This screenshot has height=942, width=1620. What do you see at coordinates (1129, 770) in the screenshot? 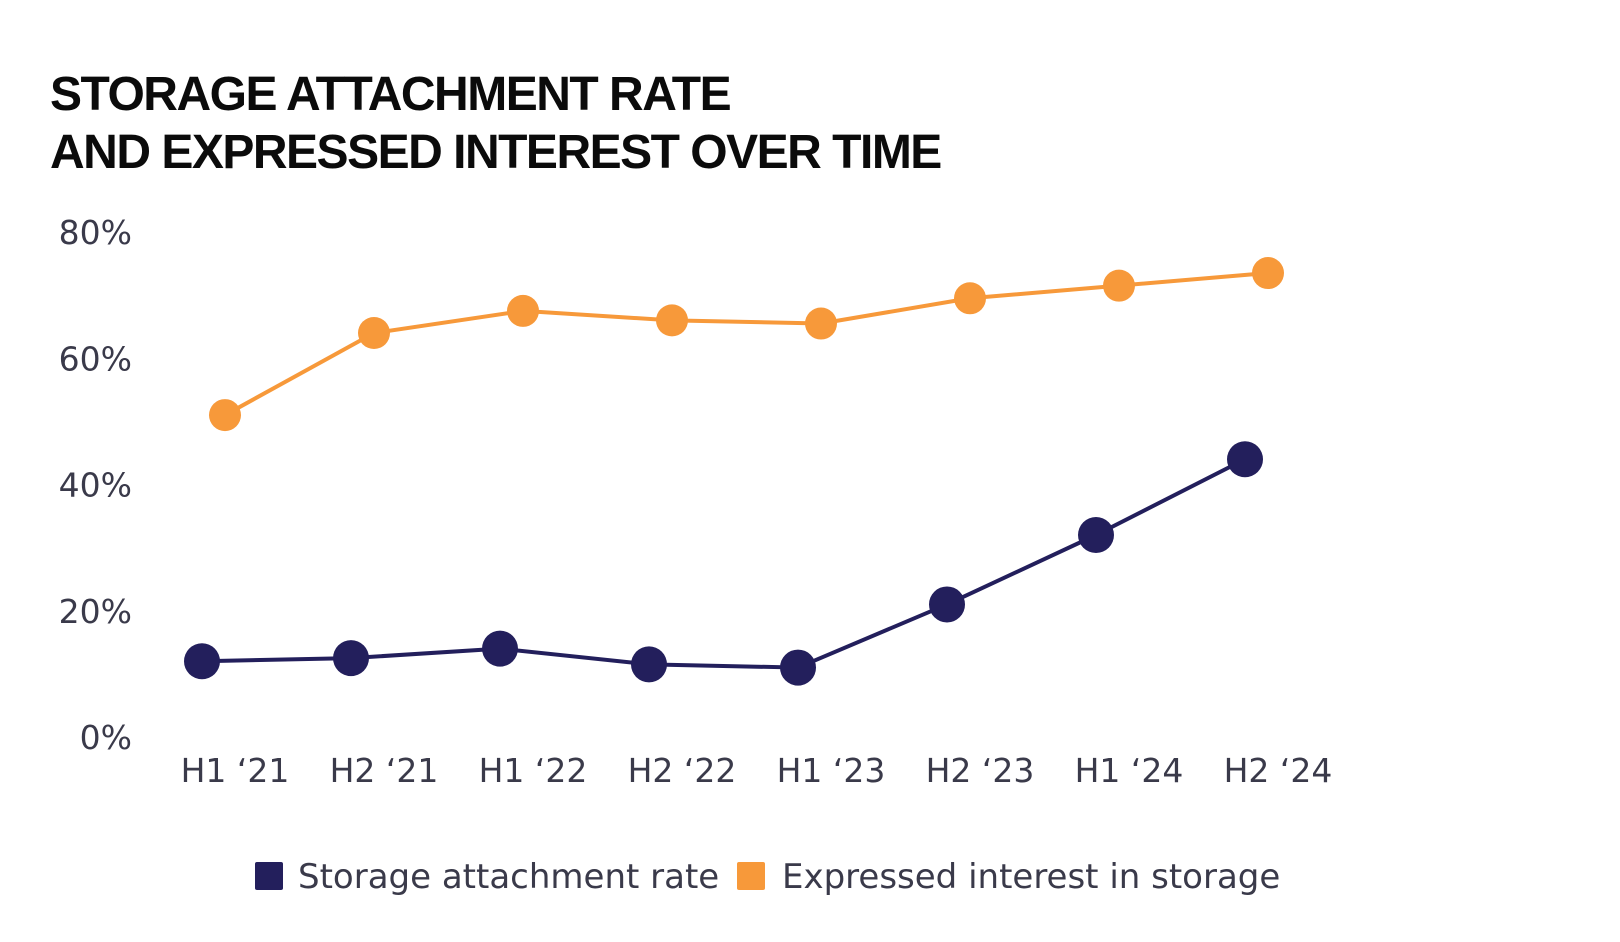
I see `x-tick-label: H1 ‘24` at bounding box center [1129, 770].